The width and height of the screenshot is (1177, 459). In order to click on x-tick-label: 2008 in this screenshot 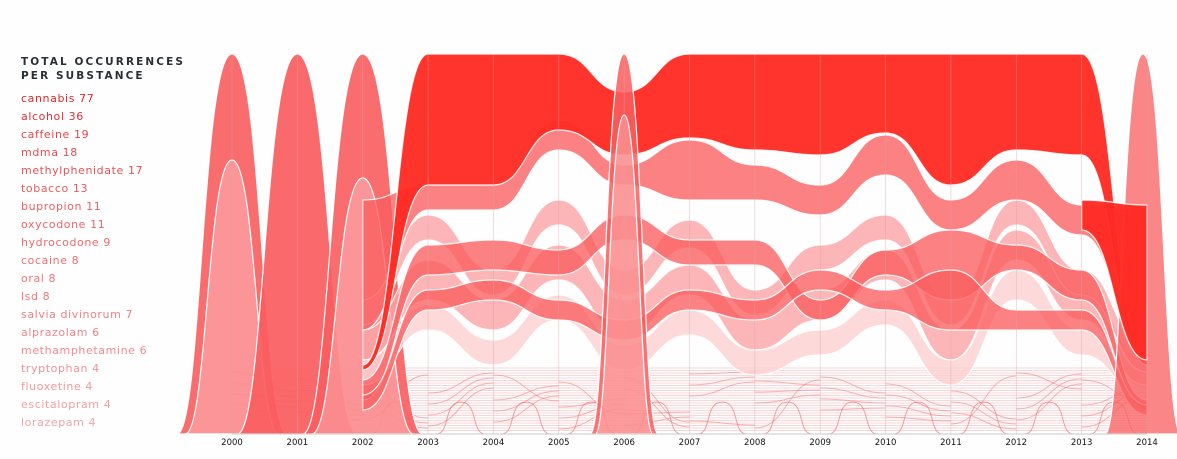, I will do `click(755, 443)`.